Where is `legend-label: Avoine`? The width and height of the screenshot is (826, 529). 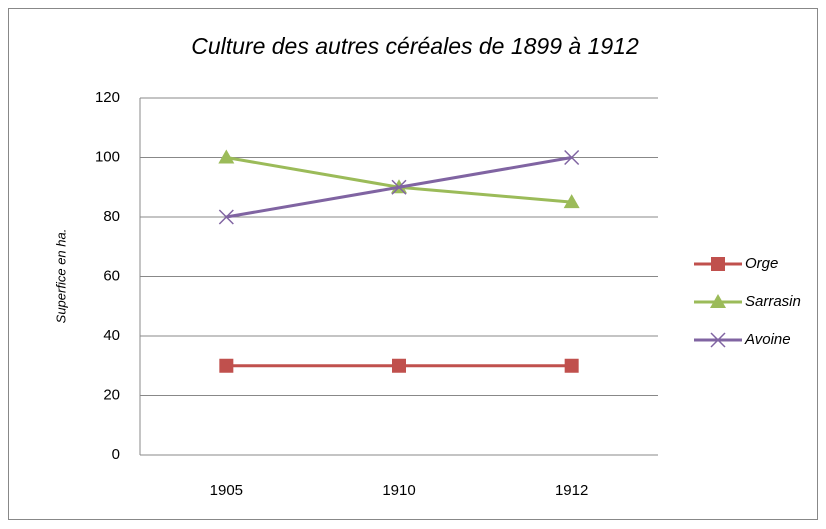
legend-label: Avoine is located at coordinates (767, 339).